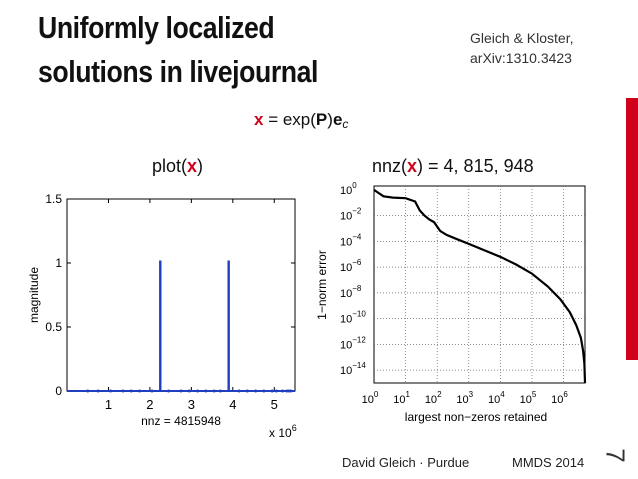 The height and width of the screenshot is (479, 638). I want to click on right-ytick-label: 10⁻⁶, so click(351, 266).